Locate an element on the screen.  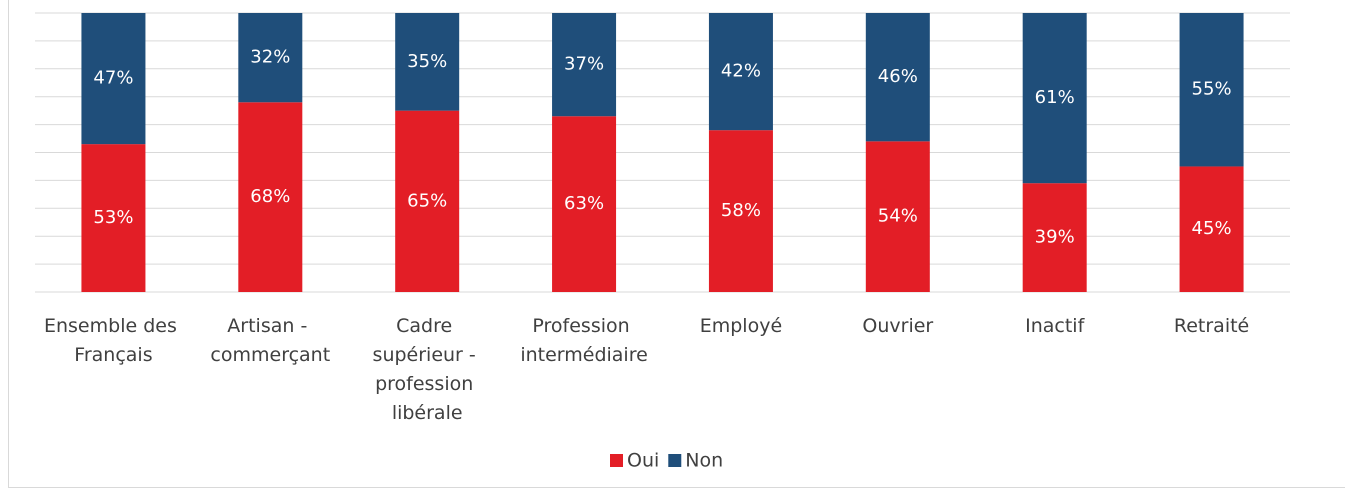
x-tick-label: Ensemble des Français is located at coordinates (113, 340).